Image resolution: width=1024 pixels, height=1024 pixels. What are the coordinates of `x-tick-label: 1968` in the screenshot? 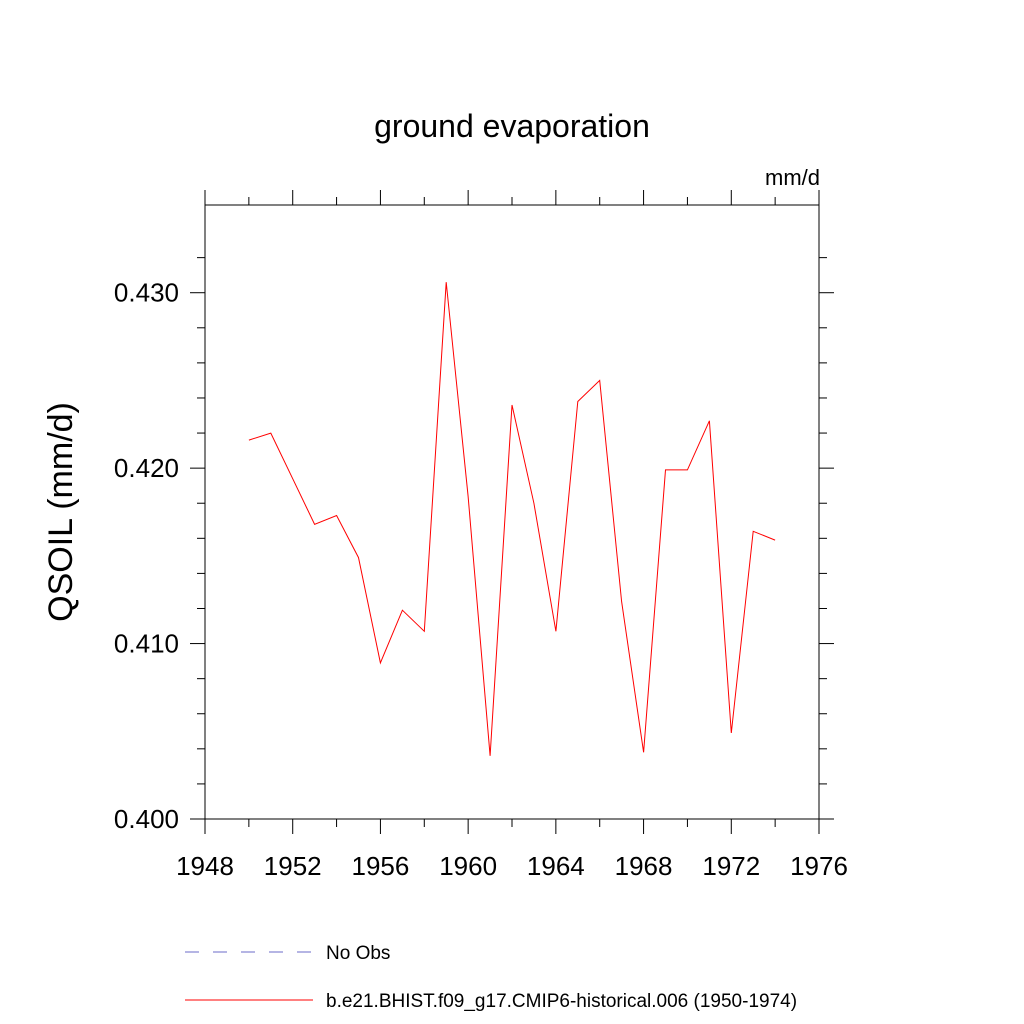 It's located at (644, 866).